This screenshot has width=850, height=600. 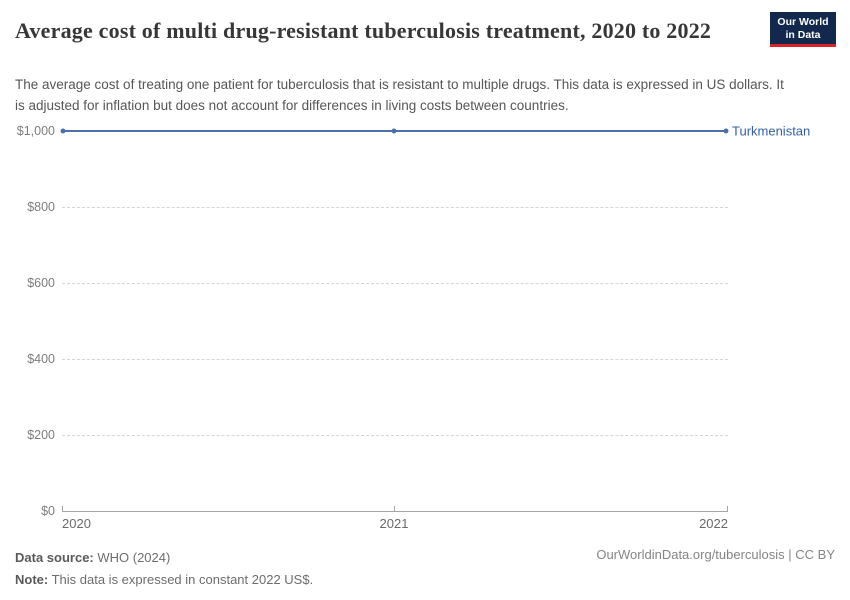 What do you see at coordinates (41, 283) in the screenshot?
I see `y-tick-label: $600` at bounding box center [41, 283].